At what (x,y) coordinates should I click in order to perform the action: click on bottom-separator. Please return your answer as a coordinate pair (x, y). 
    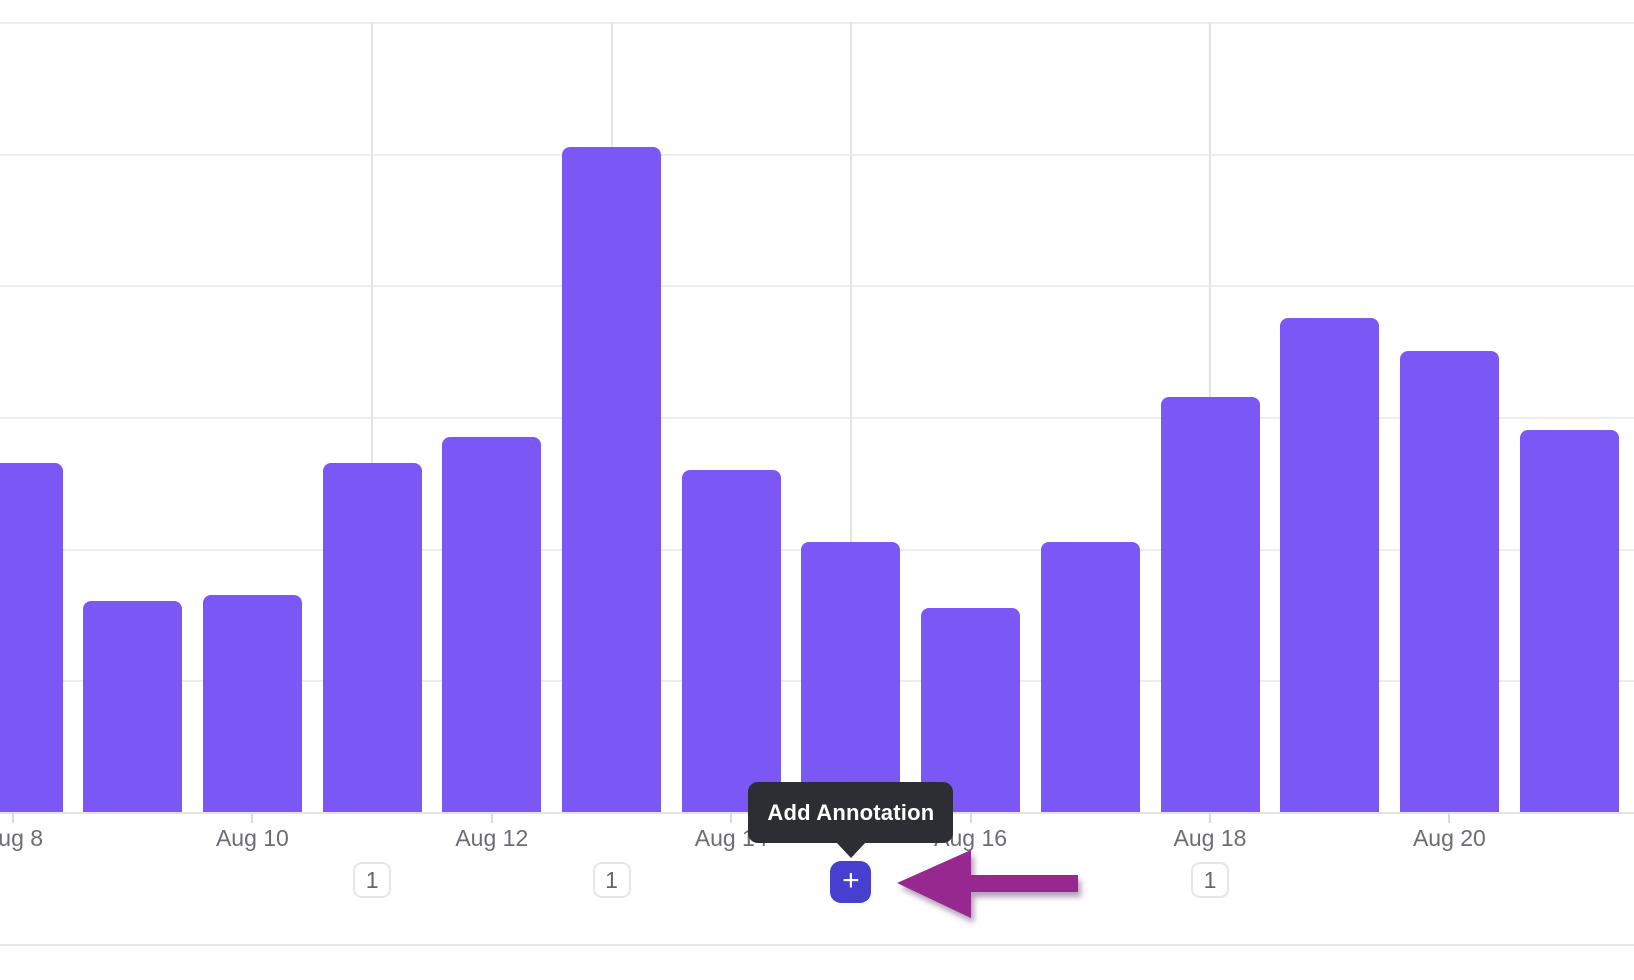
    Looking at the image, I should click on (817, 945).